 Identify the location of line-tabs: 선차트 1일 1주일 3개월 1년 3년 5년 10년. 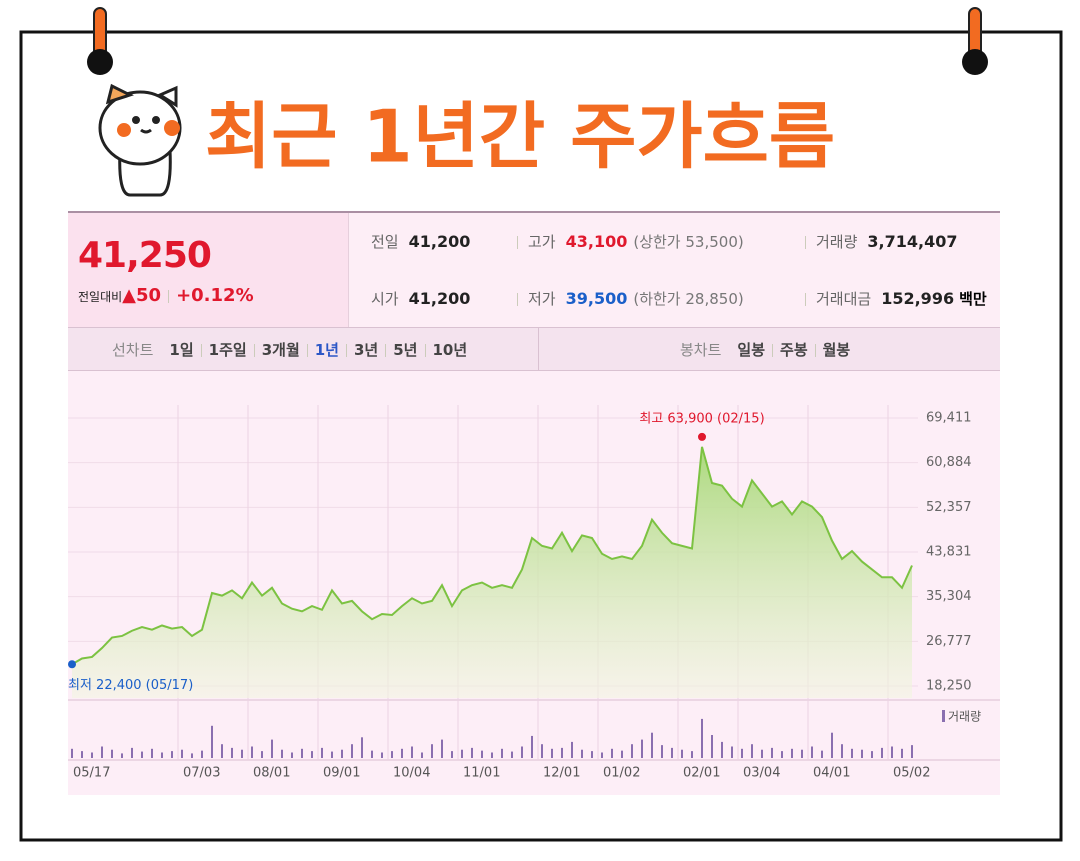
(289, 349).